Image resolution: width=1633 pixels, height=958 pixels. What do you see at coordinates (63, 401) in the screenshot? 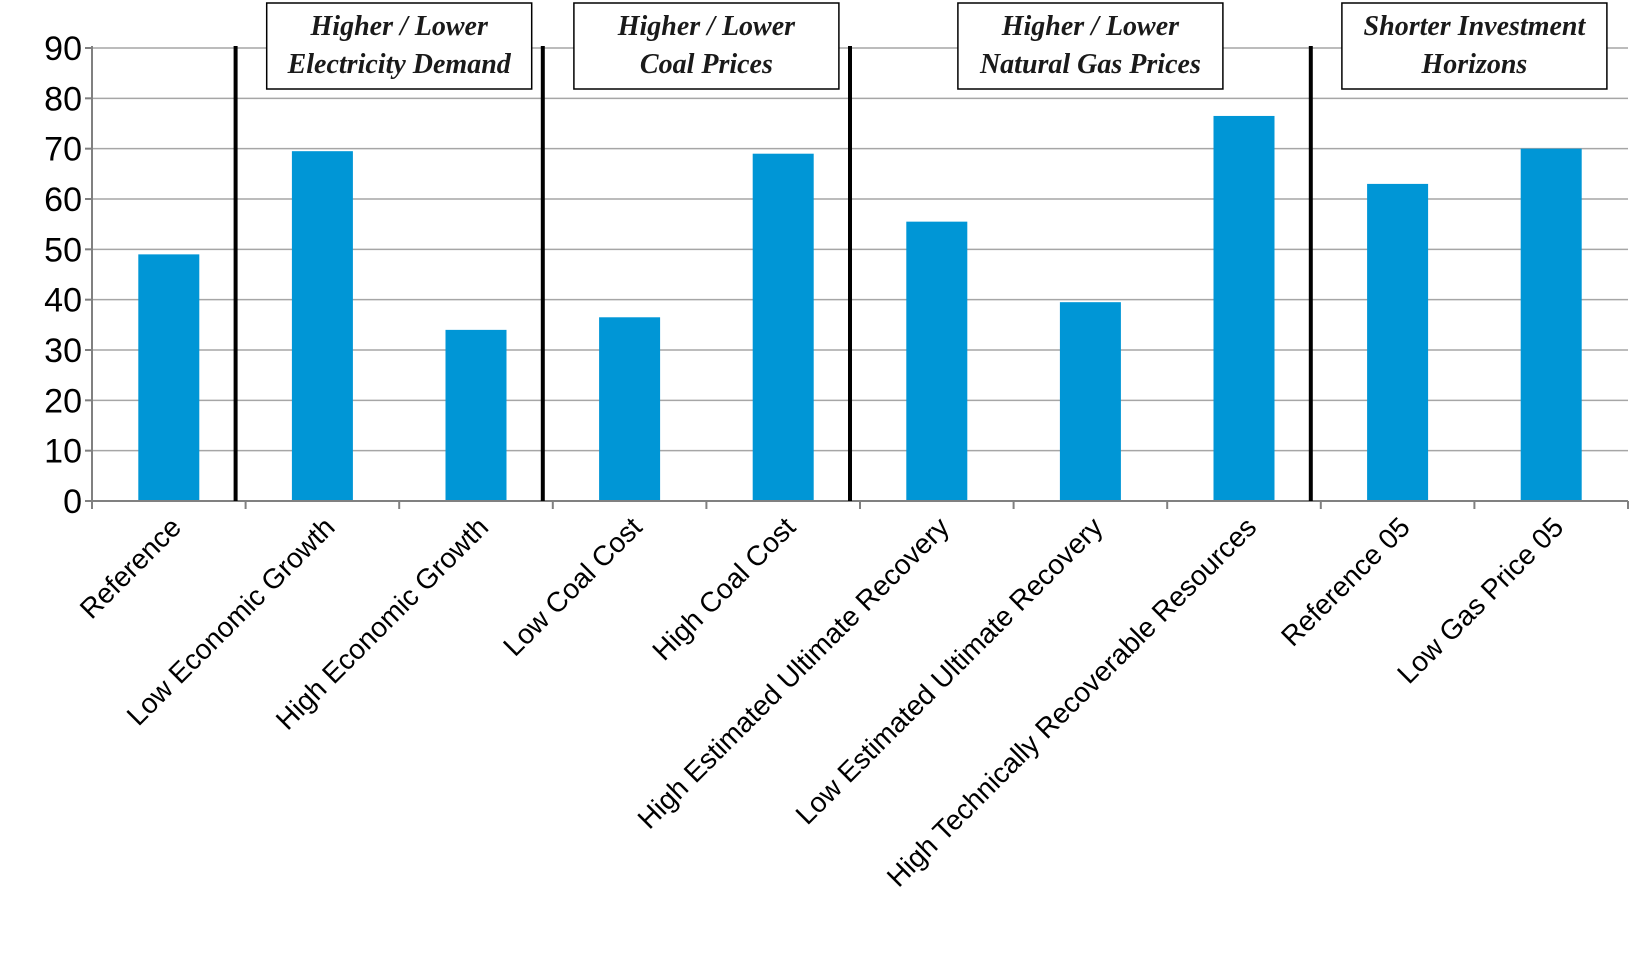
I see `y-tick-label: 20` at bounding box center [63, 401].